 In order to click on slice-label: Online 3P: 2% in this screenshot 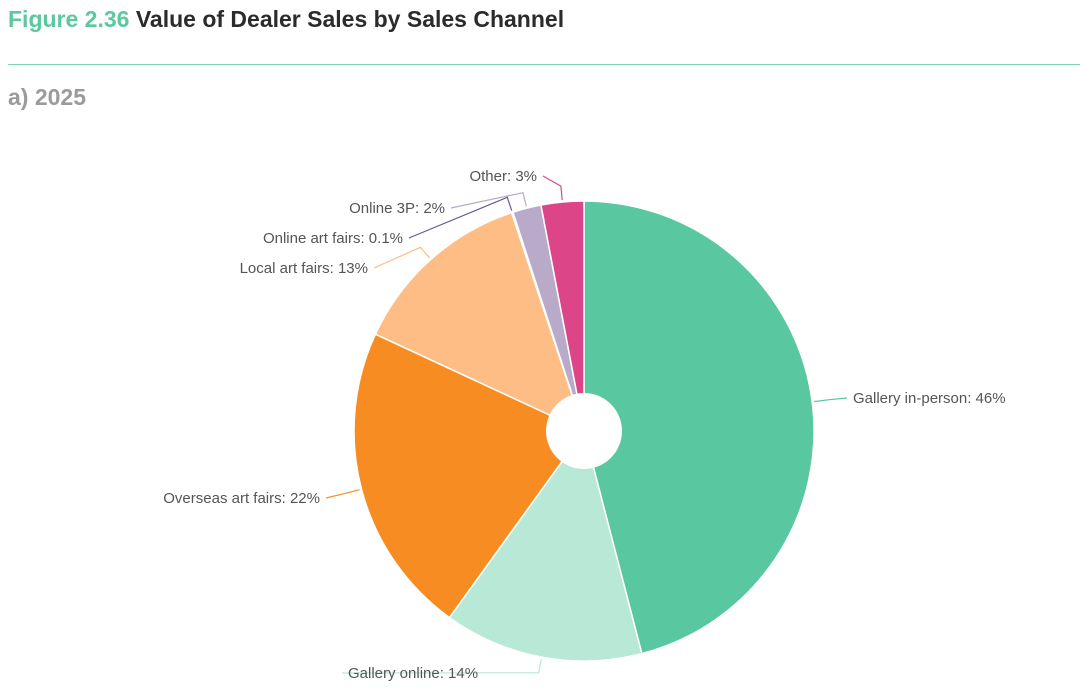, I will do `click(397, 208)`.